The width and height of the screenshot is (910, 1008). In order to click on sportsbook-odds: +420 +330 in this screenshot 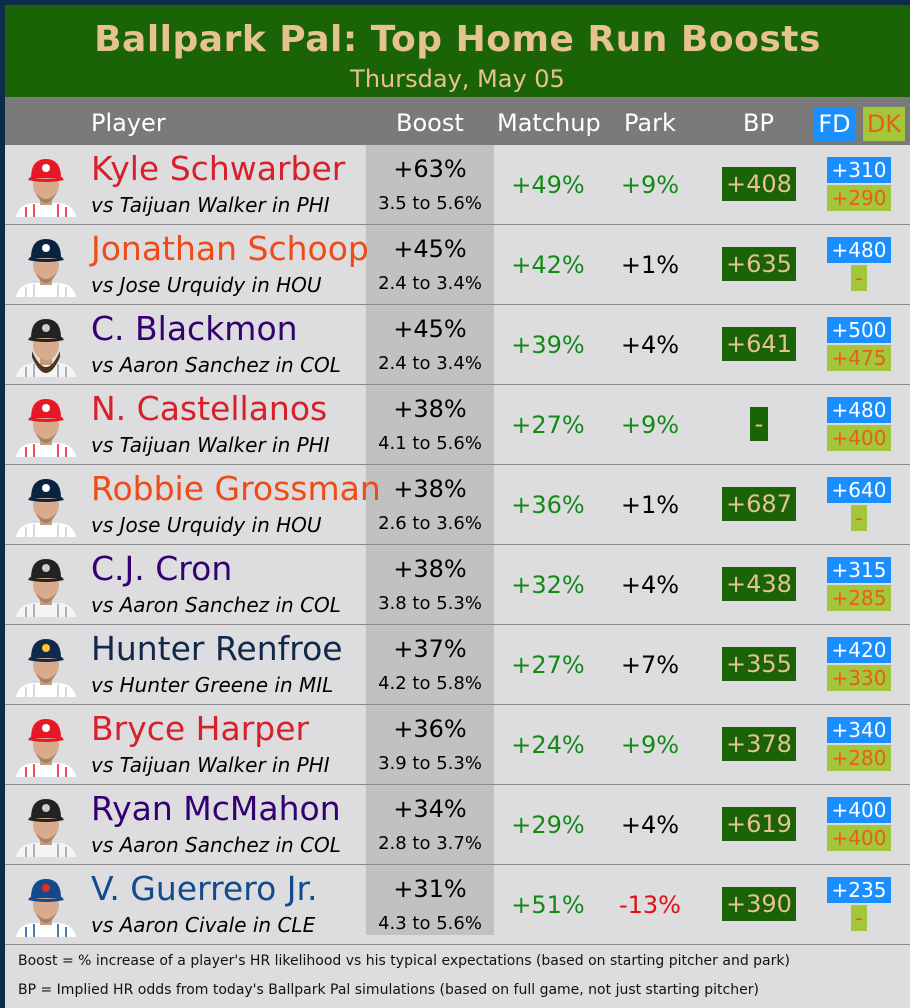, I will do `click(859, 664)`.